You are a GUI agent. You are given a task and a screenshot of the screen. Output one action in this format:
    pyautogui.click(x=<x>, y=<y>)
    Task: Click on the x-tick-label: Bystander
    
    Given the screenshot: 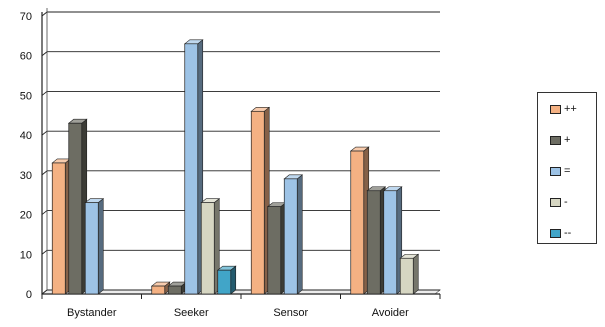 What is the action you would take?
    pyautogui.click(x=92, y=313)
    